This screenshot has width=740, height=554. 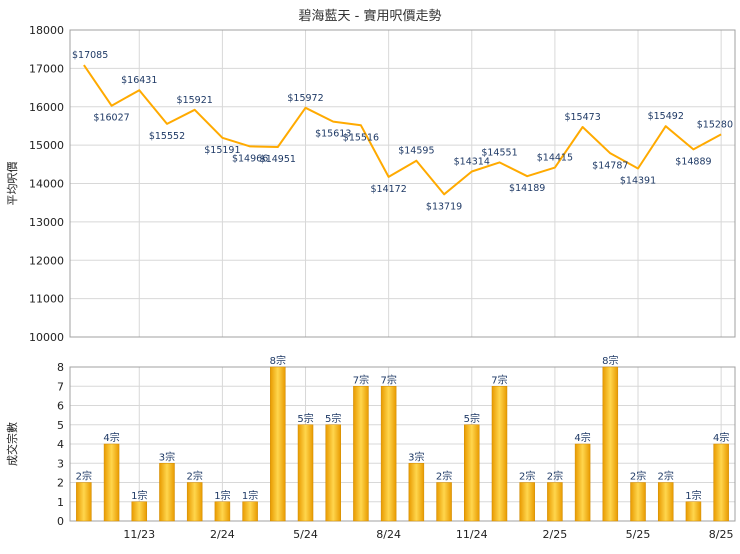 I want to click on y-tick-label: 13000, so click(x=46, y=222).